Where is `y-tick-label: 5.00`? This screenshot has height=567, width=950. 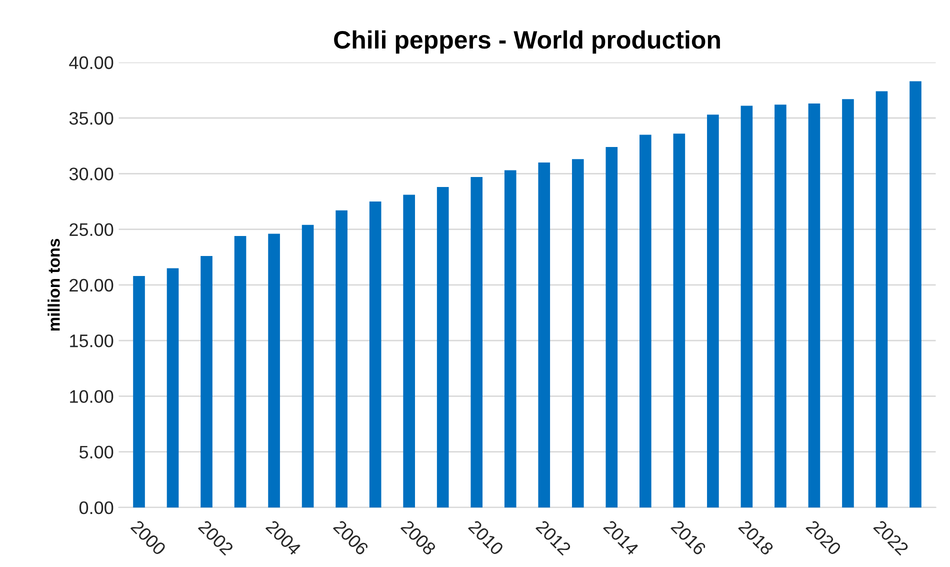 y-tick-label: 5.00 is located at coordinates (96, 452).